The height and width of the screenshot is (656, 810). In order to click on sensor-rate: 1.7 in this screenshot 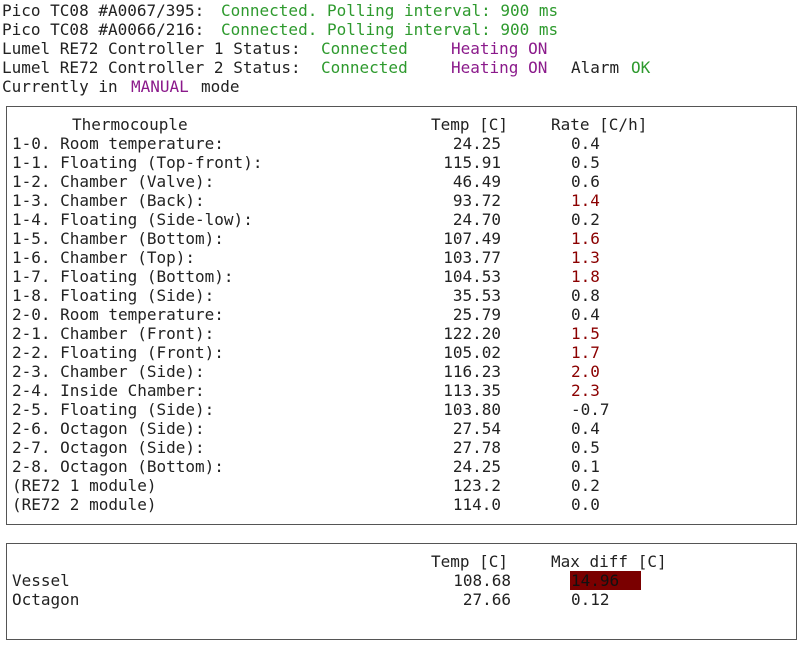, I will do `click(585, 352)`.